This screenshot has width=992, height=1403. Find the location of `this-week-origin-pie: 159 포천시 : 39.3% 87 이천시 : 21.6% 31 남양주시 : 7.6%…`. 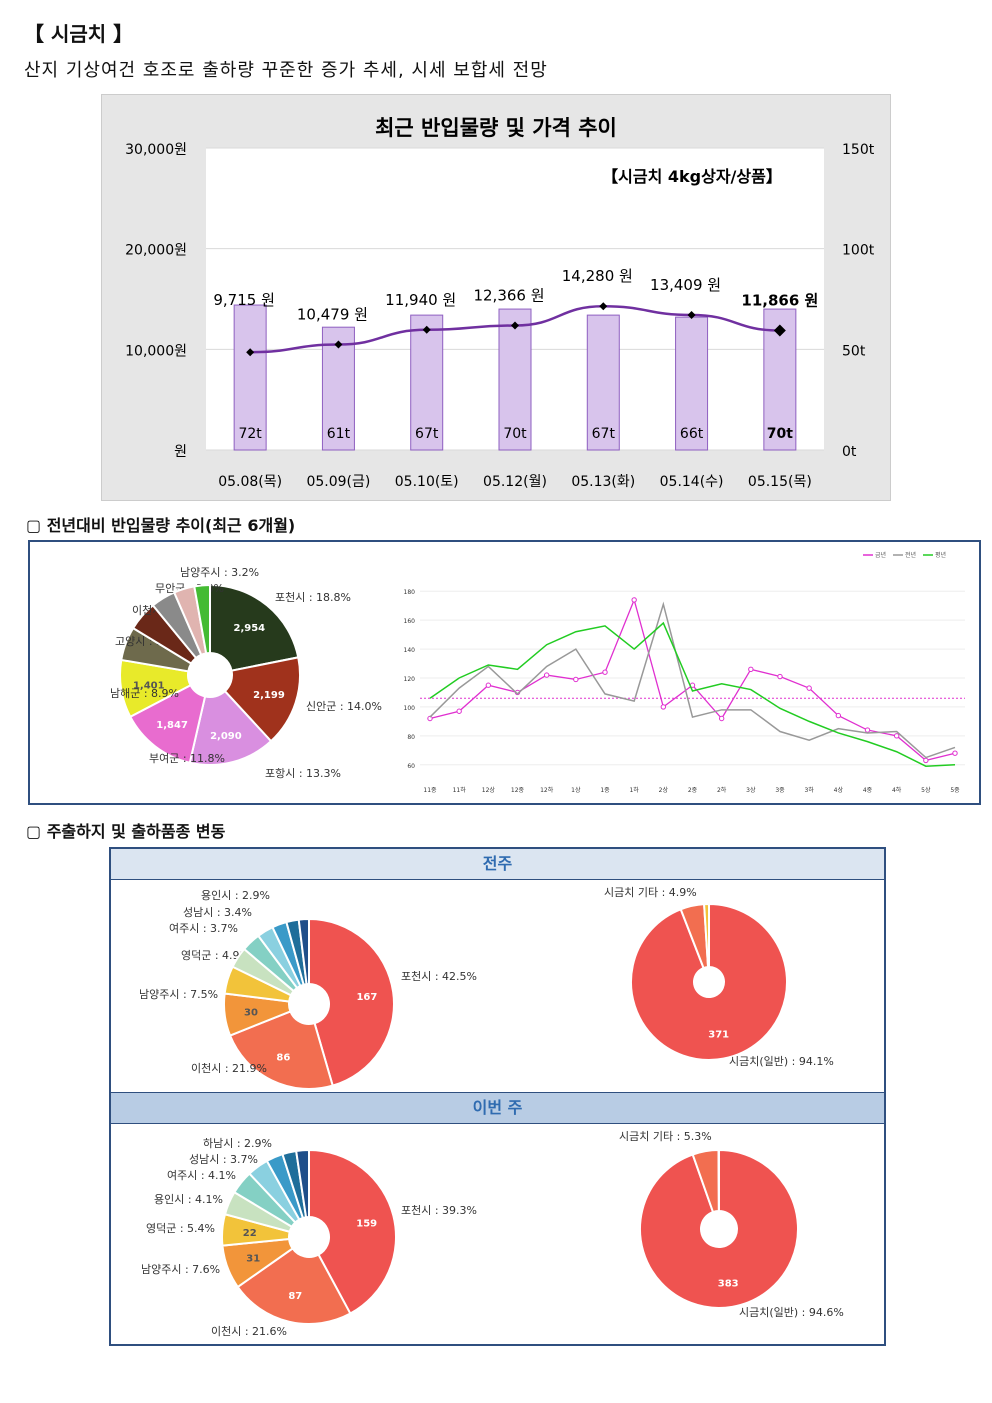

this-week-origin-pie: 159 포천시 : 39.3% 87 이천시 : 21.6% 31 남양주시 : 7.6%… is located at coordinates (309, 1237).